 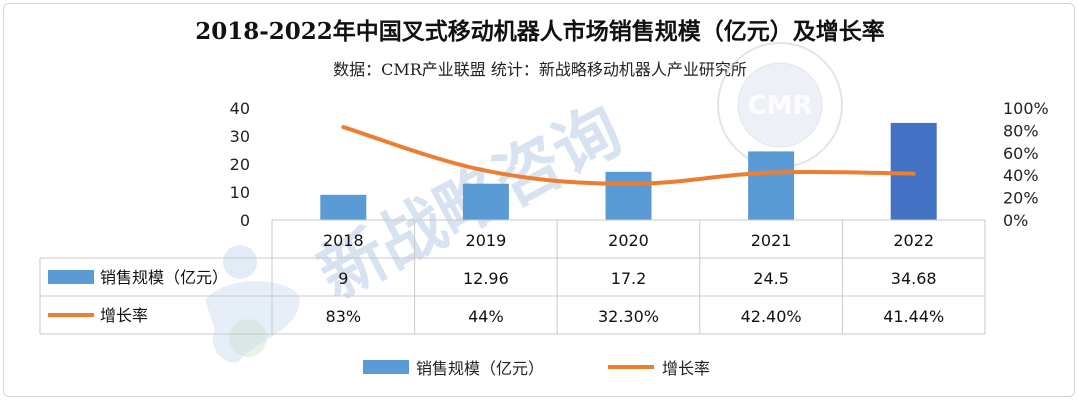 What do you see at coordinates (771, 240) in the screenshot?
I see `category-label: 2021` at bounding box center [771, 240].